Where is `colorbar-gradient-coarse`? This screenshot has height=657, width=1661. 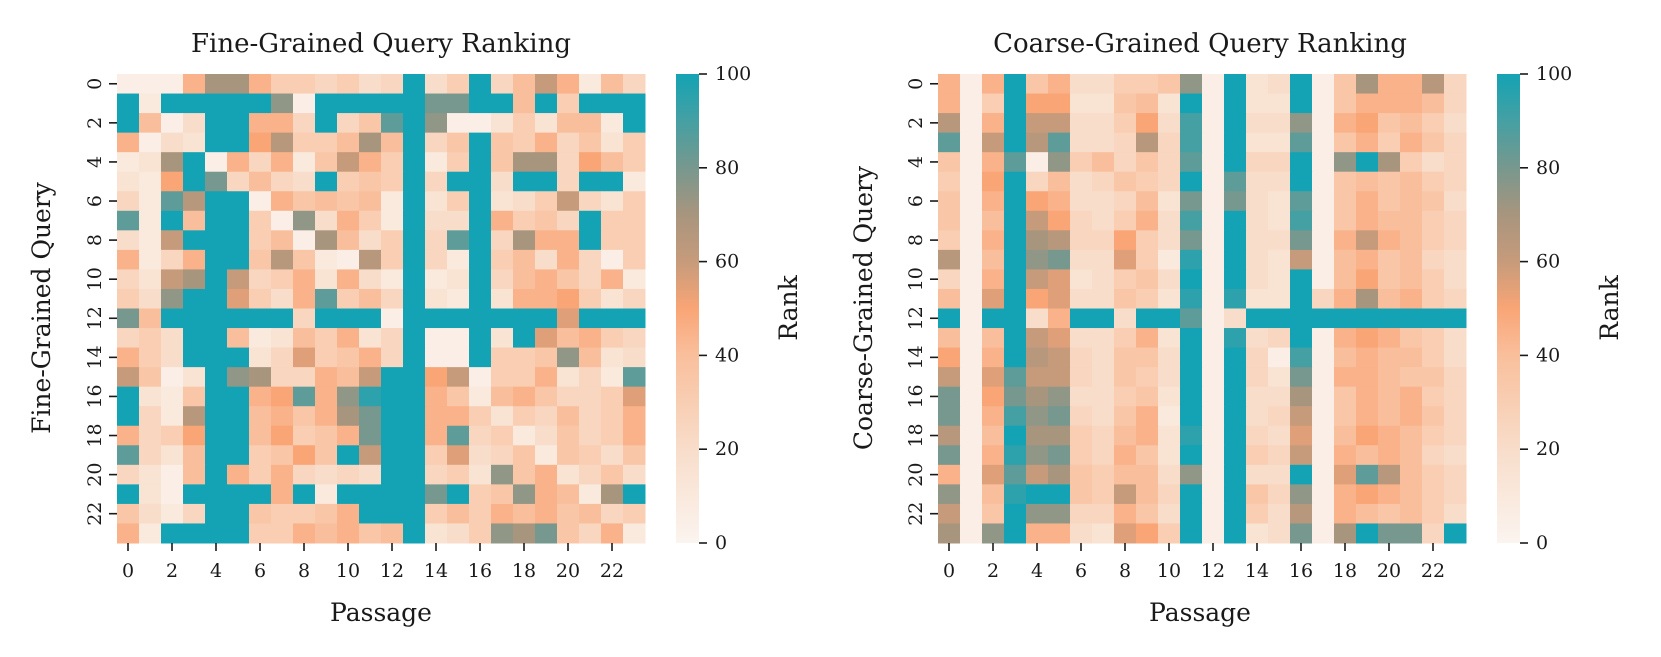
colorbar-gradient-coarse is located at coordinates (1508, 308).